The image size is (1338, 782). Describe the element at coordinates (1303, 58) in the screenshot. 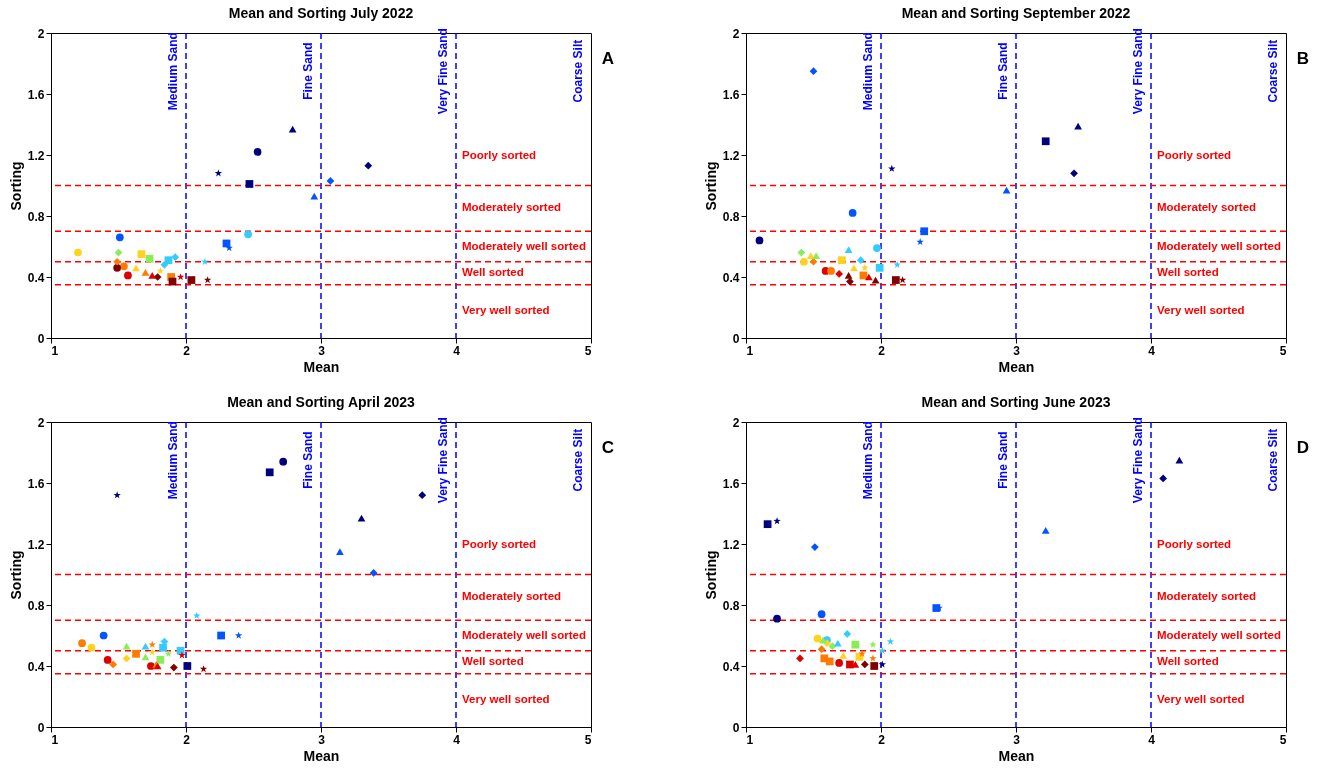

I see `text: B` at that location.